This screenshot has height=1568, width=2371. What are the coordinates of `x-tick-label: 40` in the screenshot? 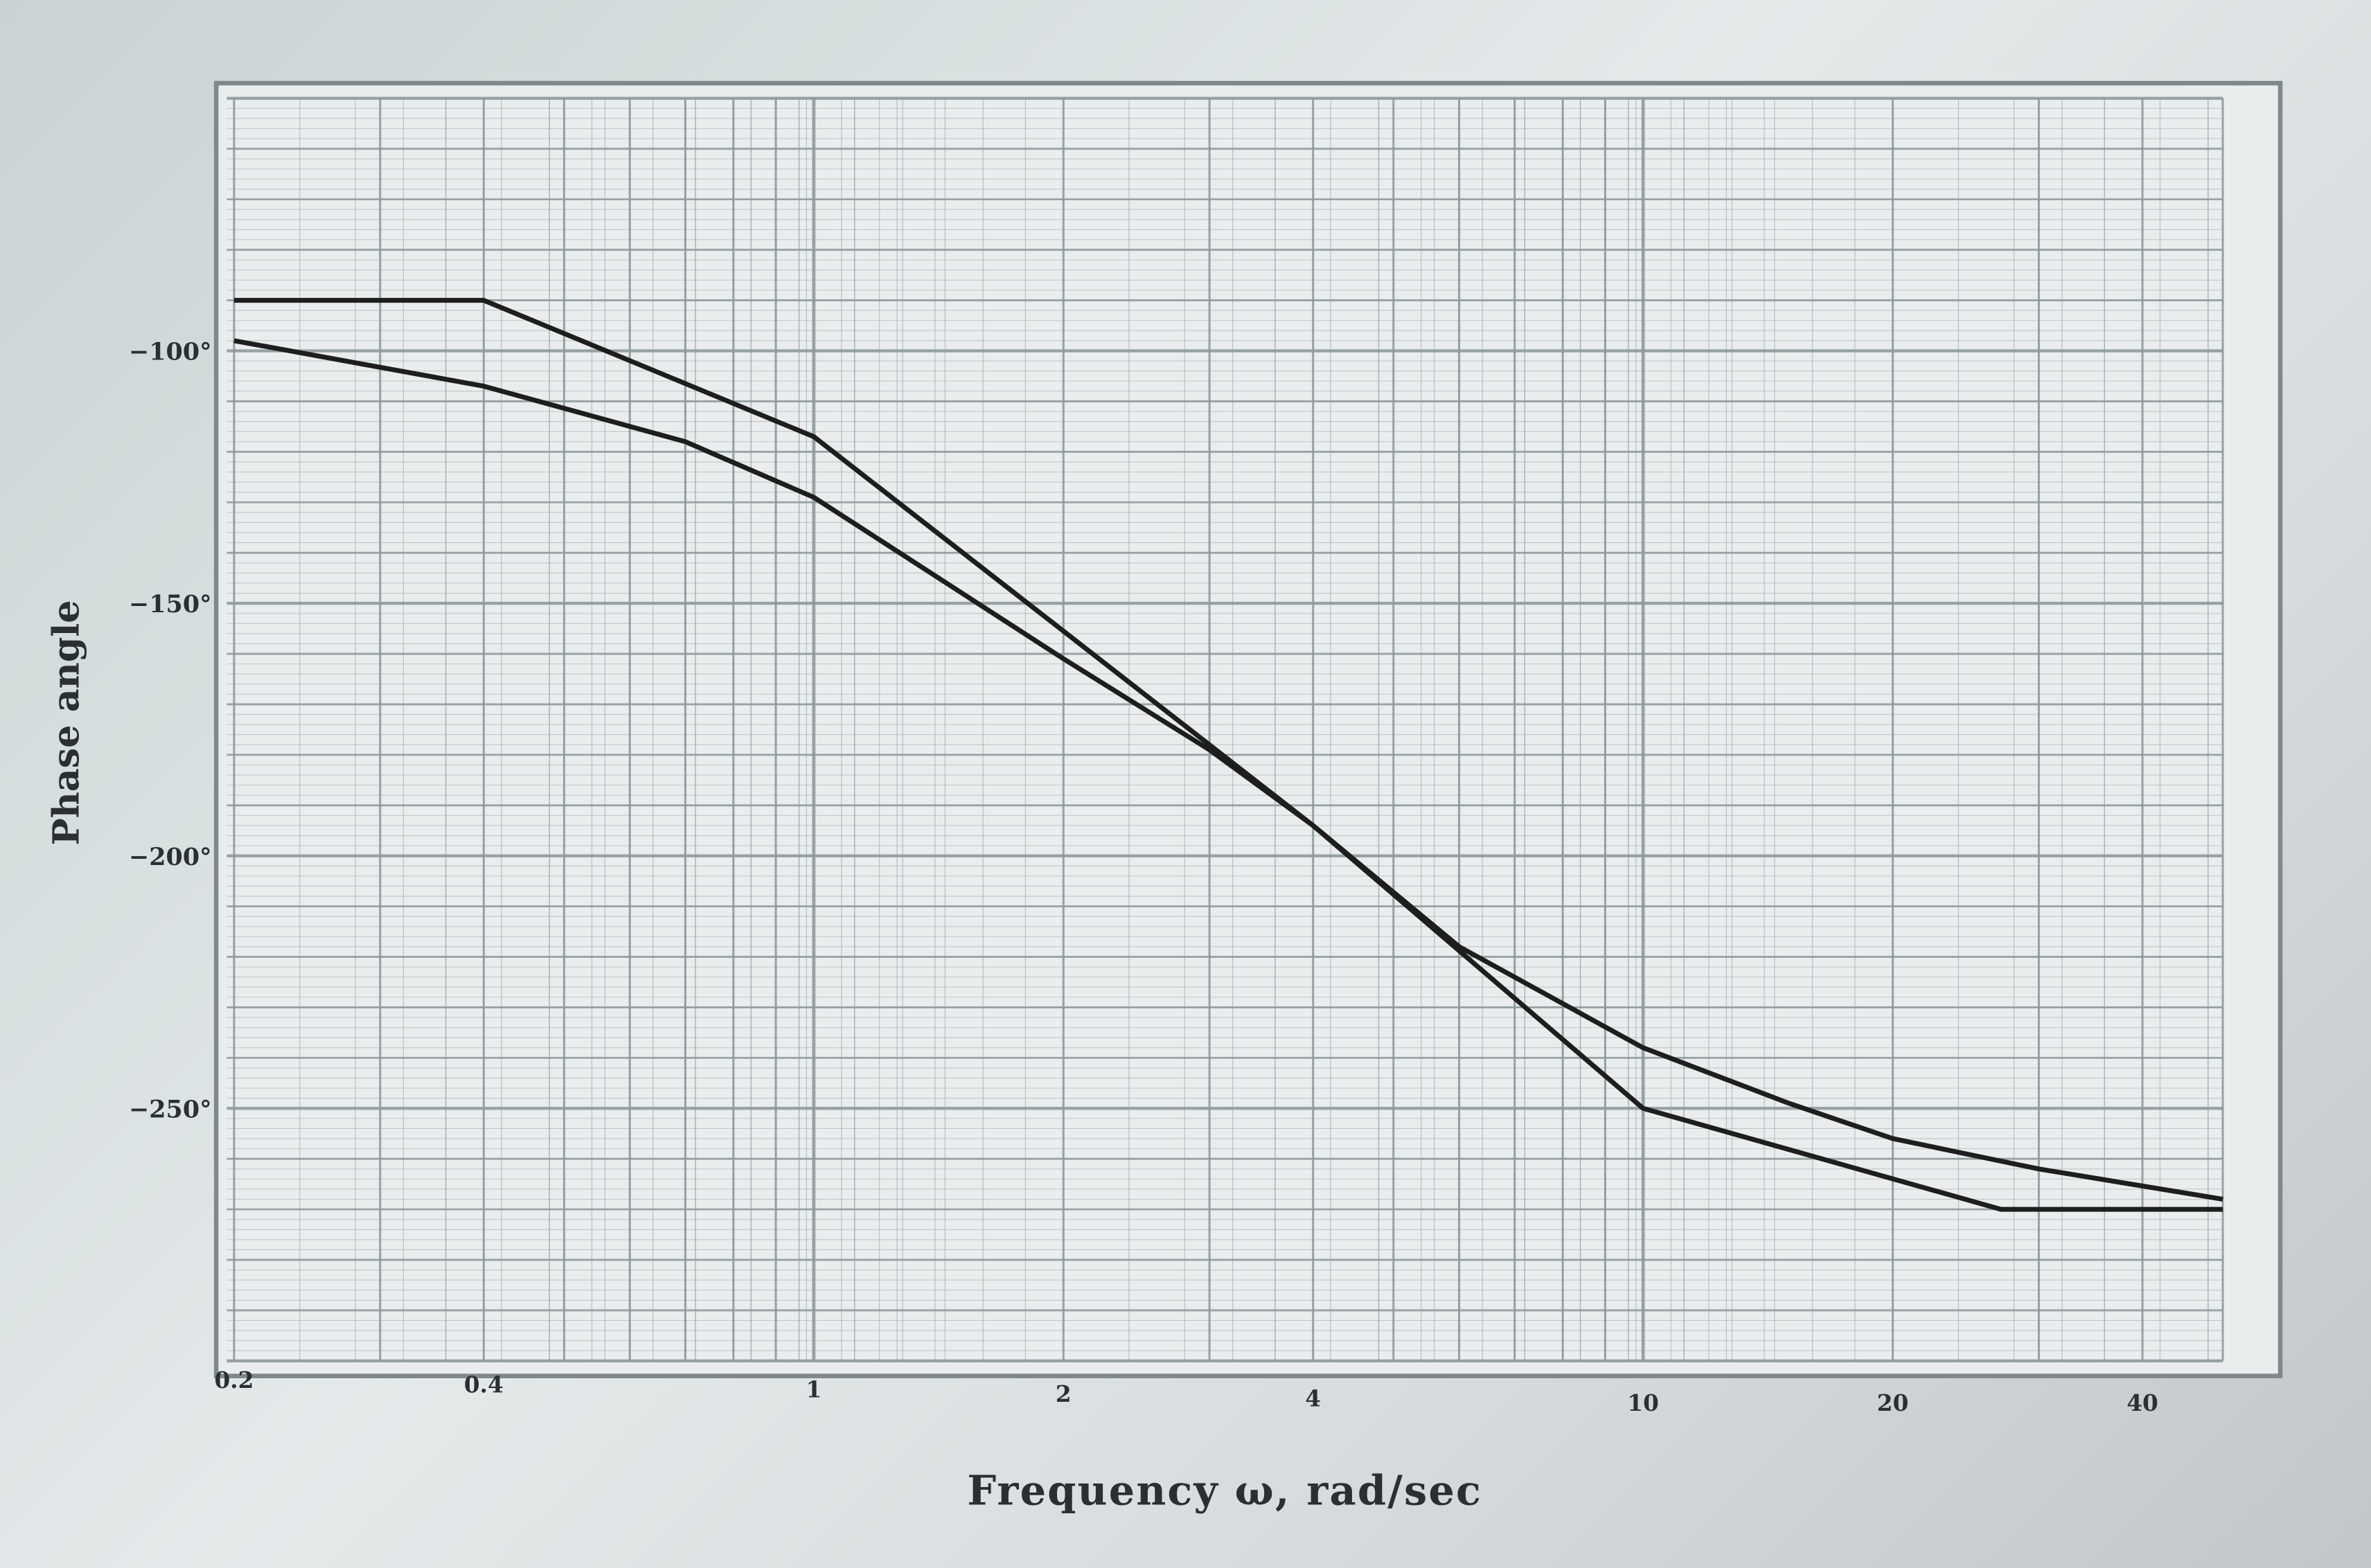 It's located at (2142, 1403).